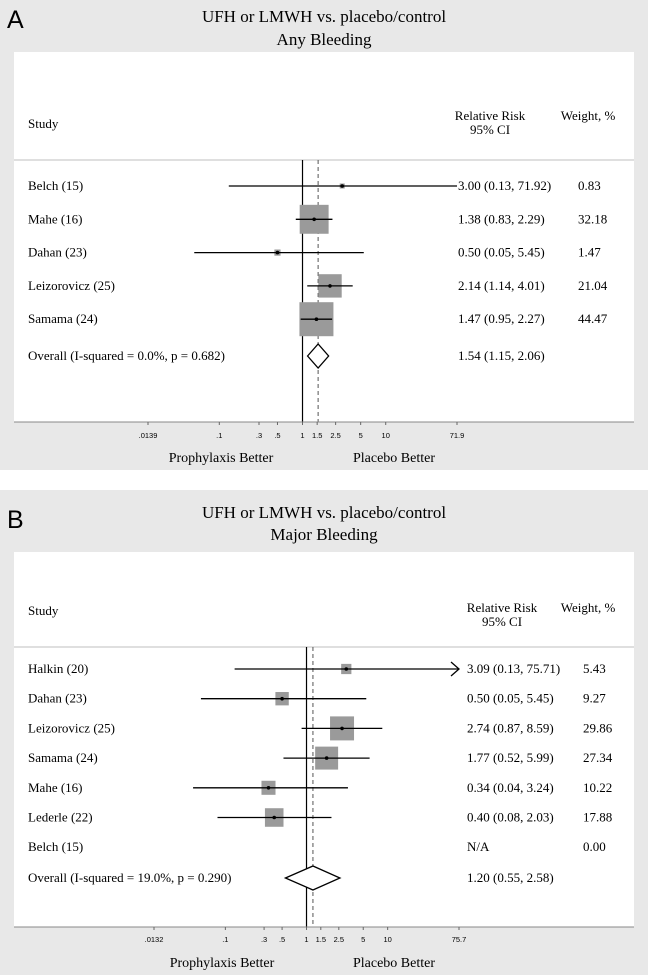 Image resolution: width=648 pixels, height=975 pixels. What do you see at coordinates (598, 757) in the screenshot?
I see `study-weight-text: 27.34` at bounding box center [598, 757].